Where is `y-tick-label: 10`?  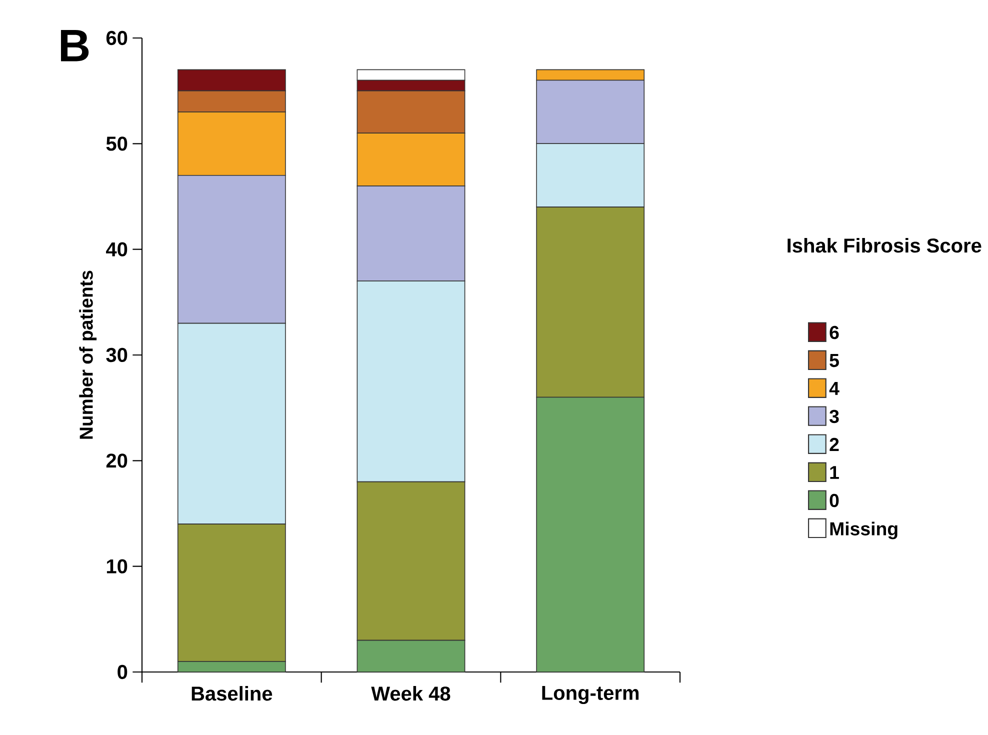
y-tick-label: 10 is located at coordinates (117, 566).